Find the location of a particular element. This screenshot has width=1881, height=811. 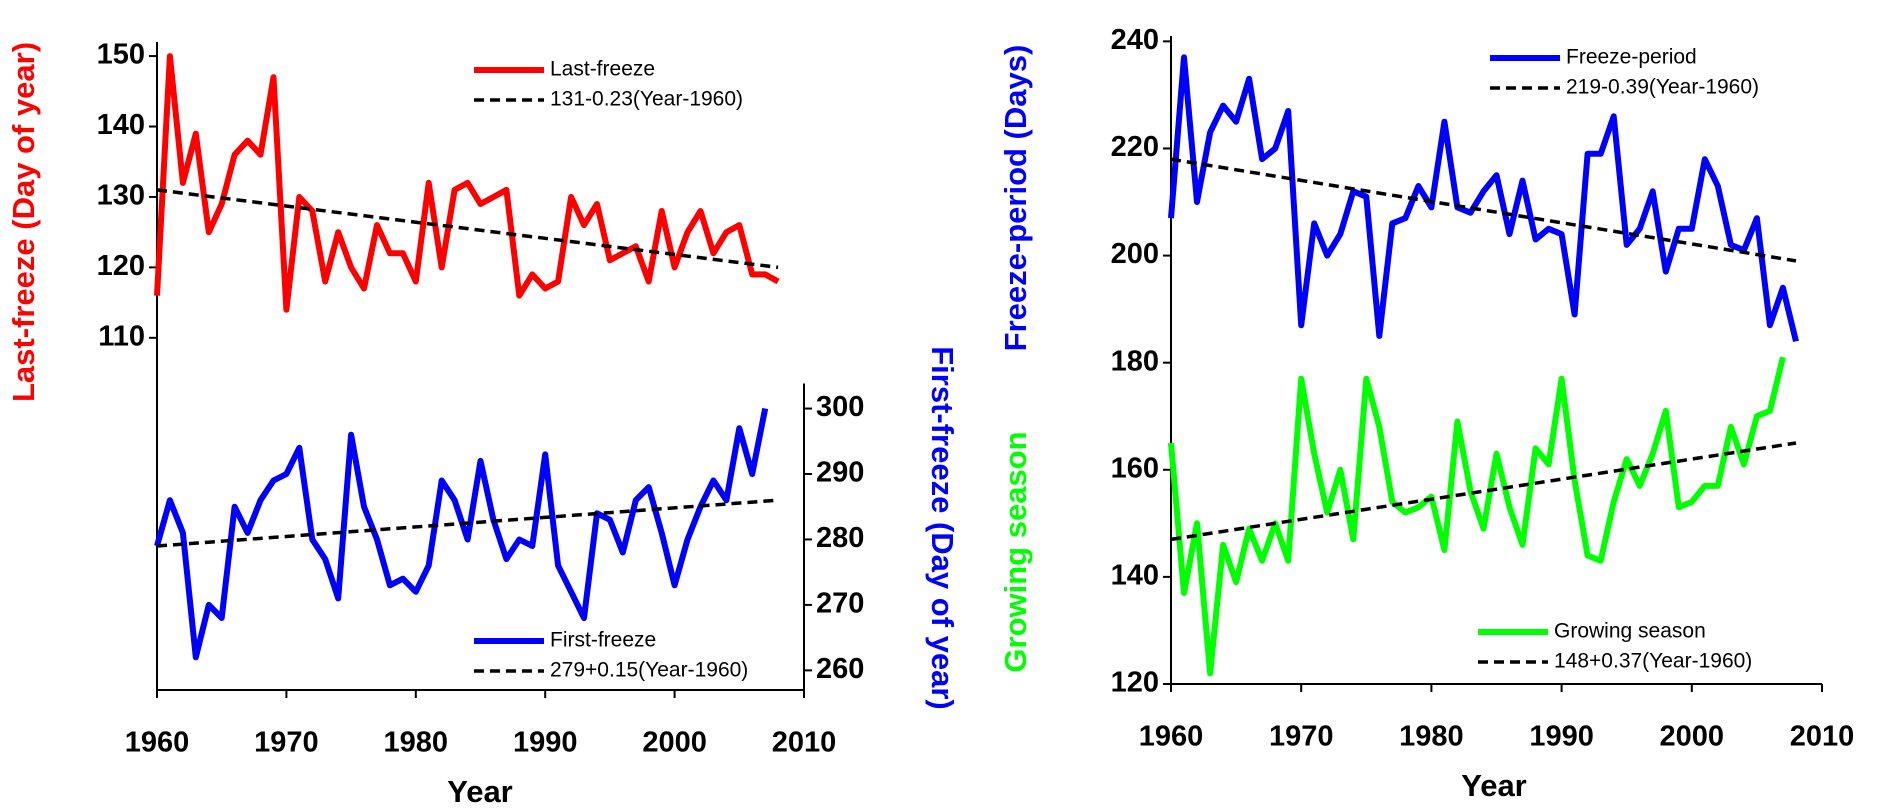

legend-label: Freeze-period is located at coordinates (1631, 57).